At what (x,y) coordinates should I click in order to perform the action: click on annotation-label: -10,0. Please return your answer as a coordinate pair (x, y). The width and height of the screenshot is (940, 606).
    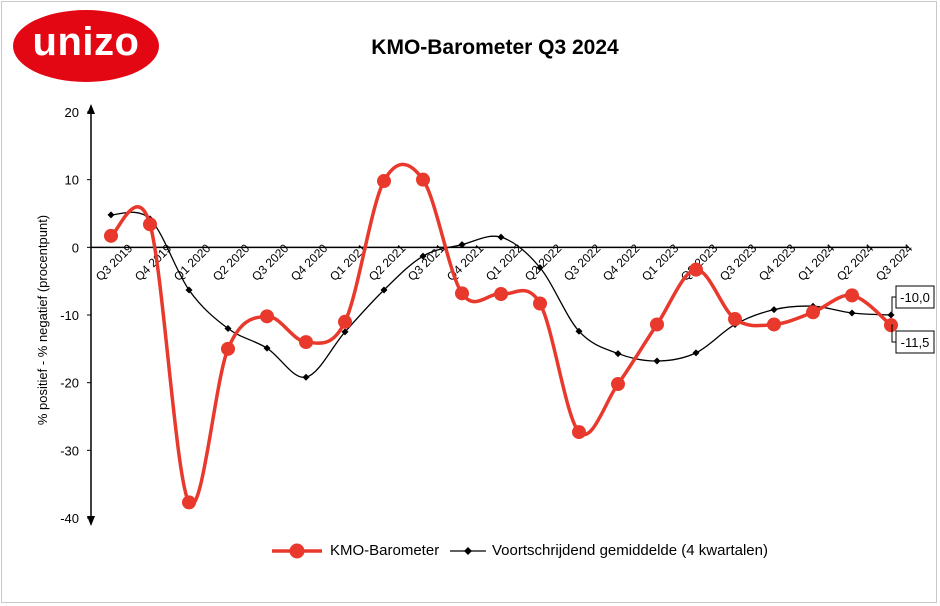
    Looking at the image, I should click on (915, 297).